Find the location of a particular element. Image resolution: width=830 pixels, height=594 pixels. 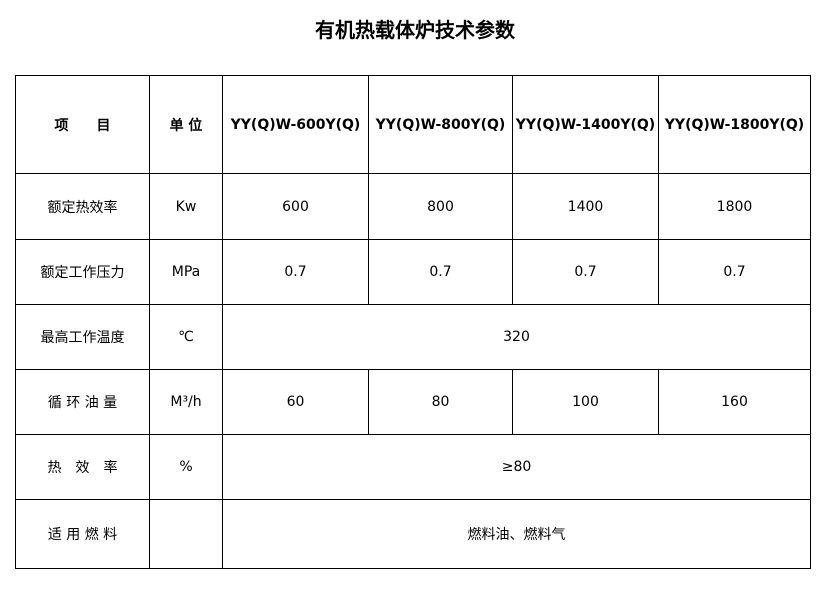

cell-value: 80 is located at coordinates (440, 402).